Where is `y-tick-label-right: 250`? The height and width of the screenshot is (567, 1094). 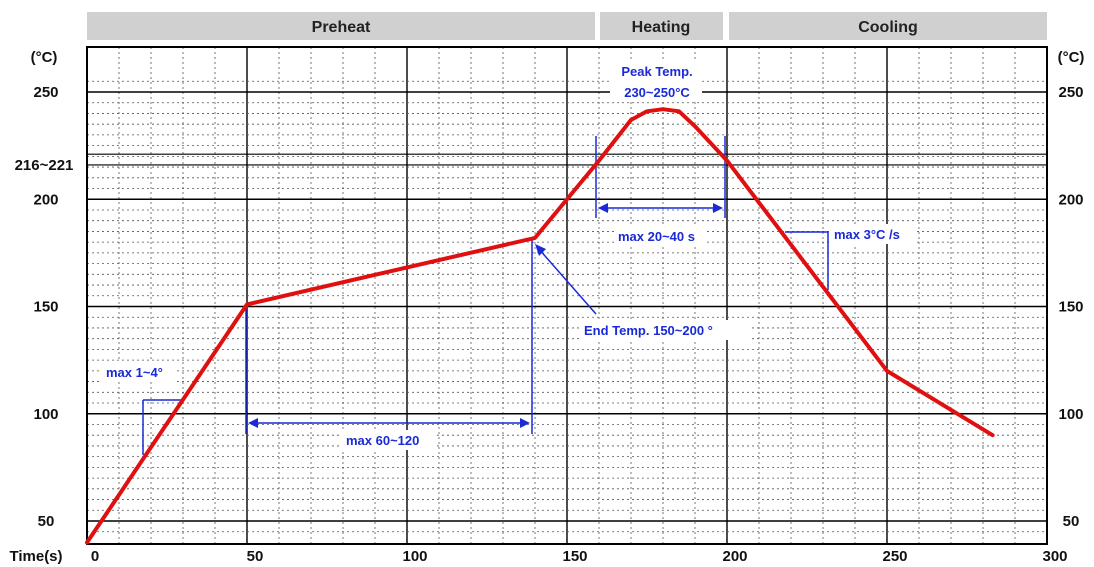
y-tick-label-right: 250 is located at coordinates (1070, 92).